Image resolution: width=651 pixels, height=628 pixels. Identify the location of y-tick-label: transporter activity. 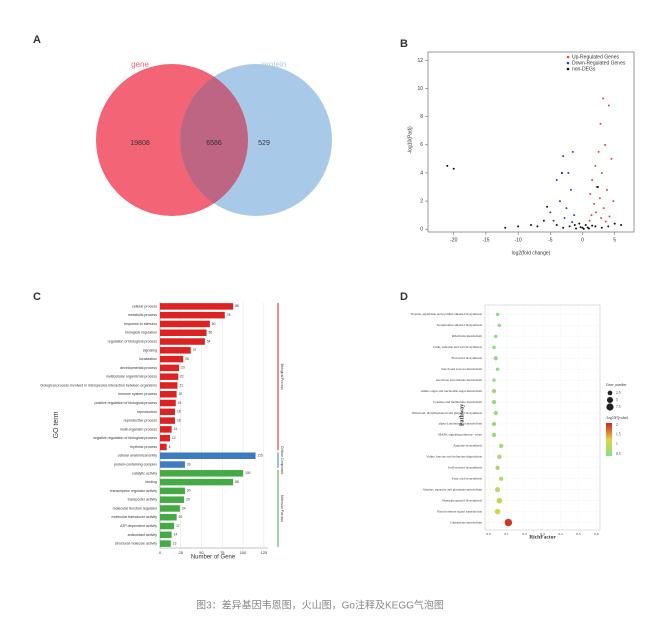
(143, 500).